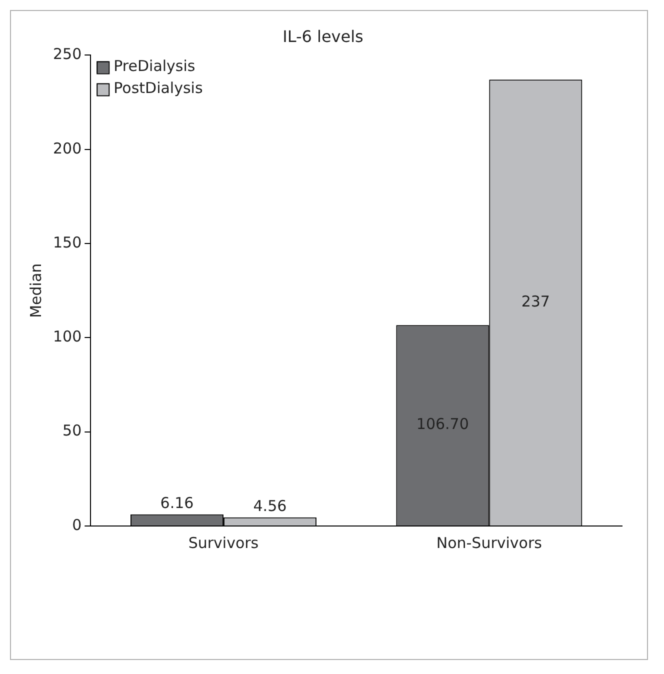 The image size is (664, 674). I want to click on y-tick-label: 200, so click(67, 148).